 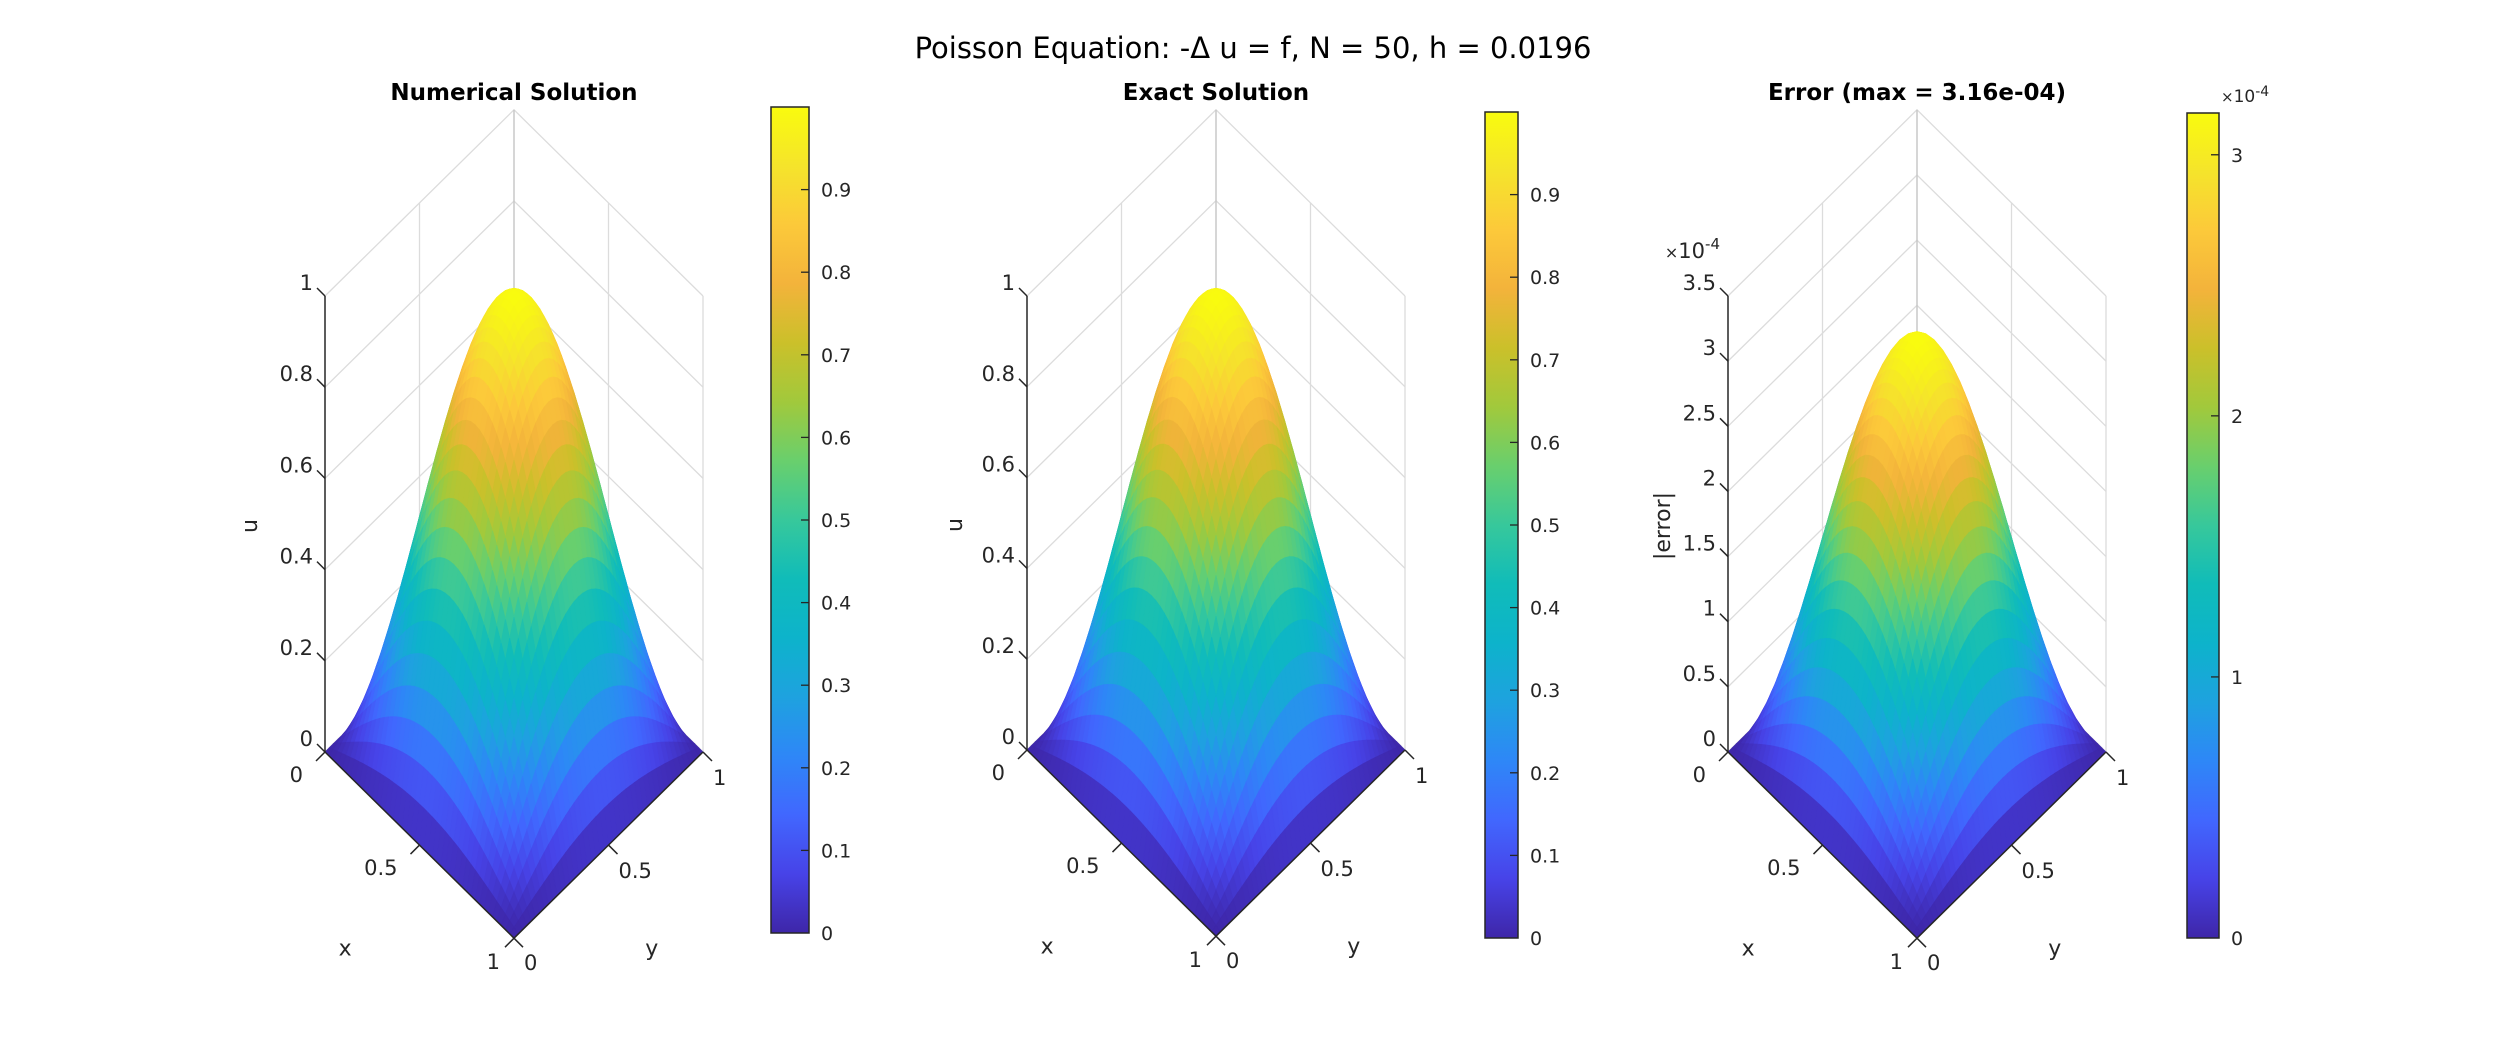 I want to click on z-exponent-label: ×10⁻⁴, so click(x=1692, y=249).